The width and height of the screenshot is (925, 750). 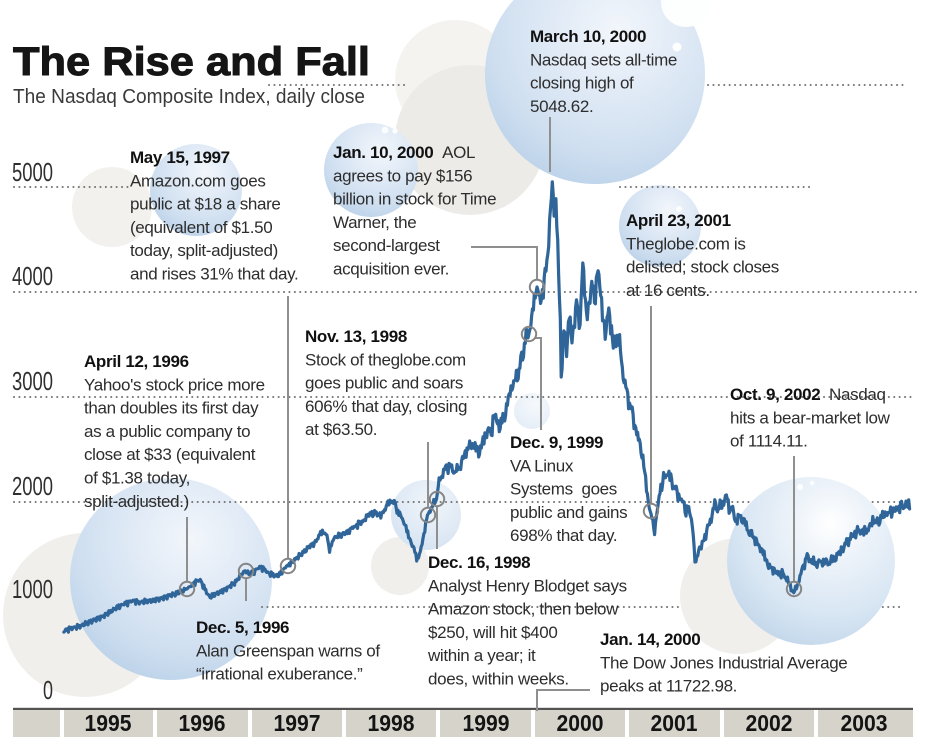 I want to click on svg-text: and rises 31% that day., so click(x=214, y=274).